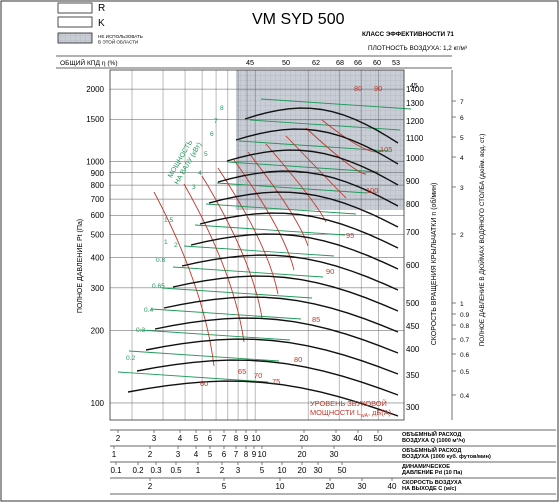 The height and width of the screenshot is (504, 560). Describe the element at coordinates (224, 486) in the screenshot. I see `x-axis-3-tick-1: 5` at that location.